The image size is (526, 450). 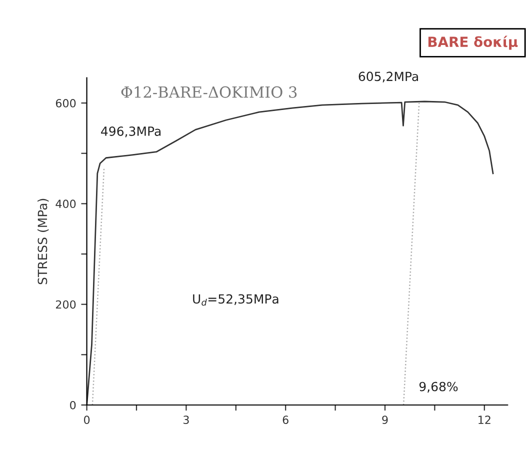 I want to click on x-tick-label: 0, so click(x=87, y=420).